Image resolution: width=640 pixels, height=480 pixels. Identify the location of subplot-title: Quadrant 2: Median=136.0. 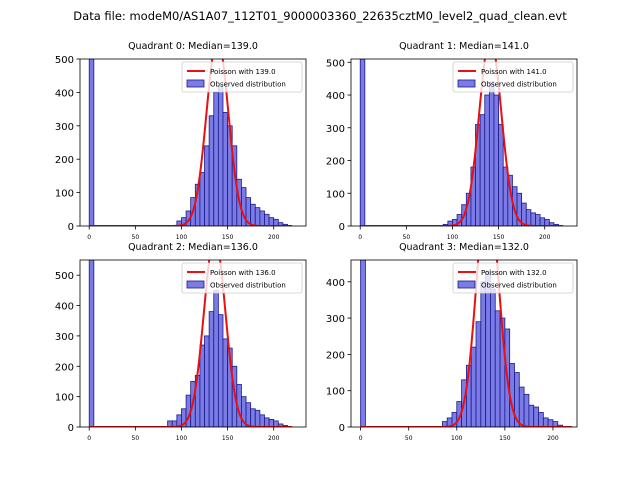
(193, 247).